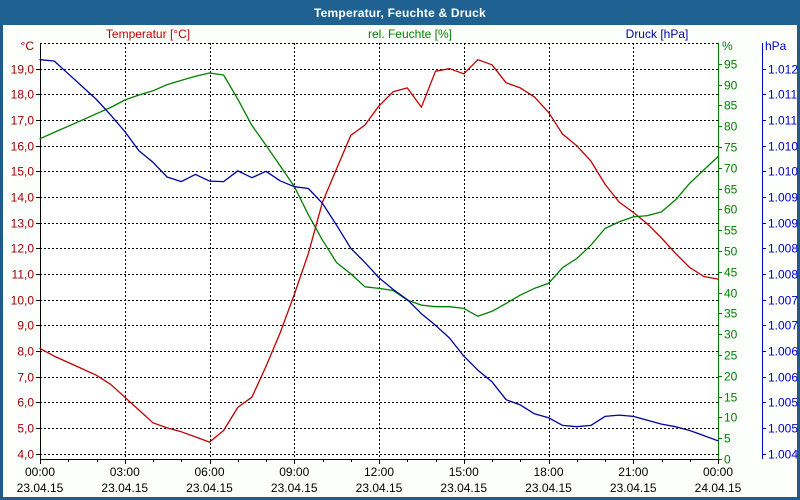 The height and width of the screenshot is (500, 800). What do you see at coordinates (379, 472) in the screenshot?
I see `x-time-label: 12:00` at bounding box center [379, 472].